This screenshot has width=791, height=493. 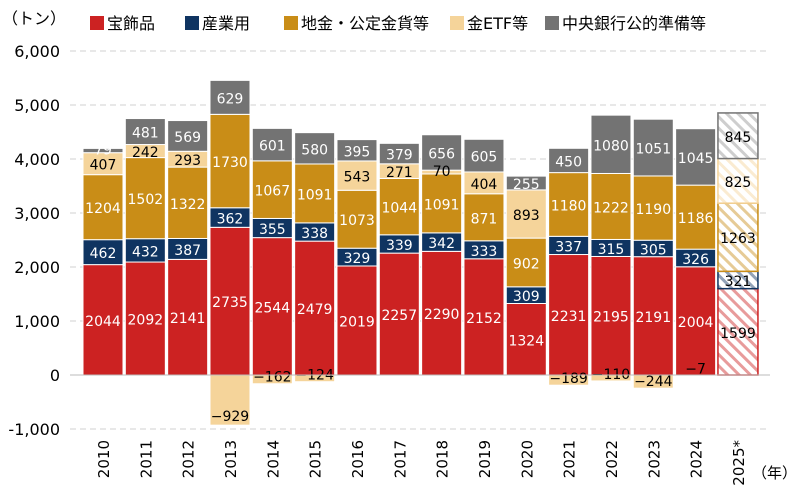 I want to click on data-label: −124, so click(x=314, y=376).